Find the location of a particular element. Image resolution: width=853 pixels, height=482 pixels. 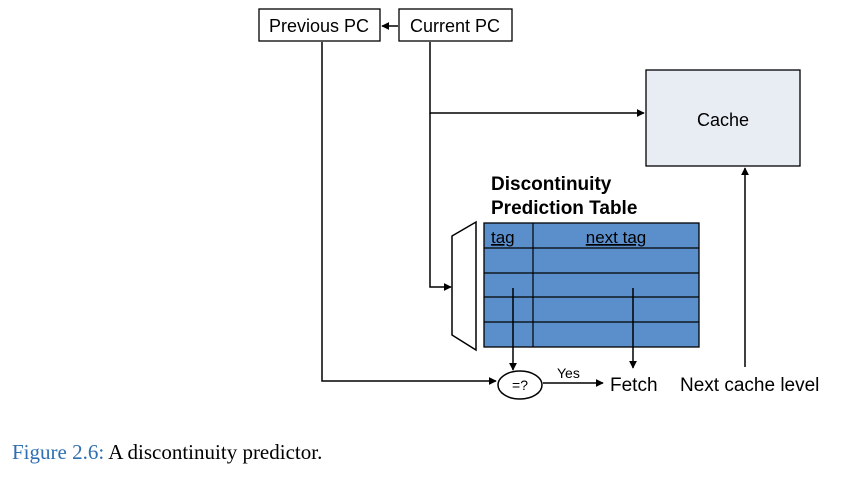

previous-pc-box: Previous PC is located at coordinates (319, 25).